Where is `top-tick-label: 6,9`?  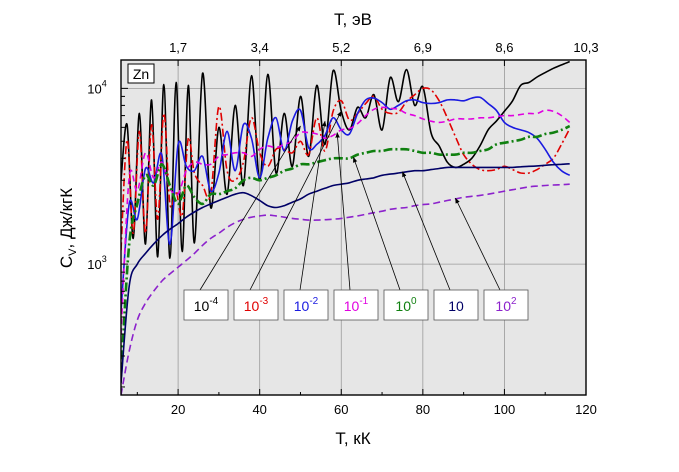
top-tick-label: 6,9 is located at coordinates (423, 47).